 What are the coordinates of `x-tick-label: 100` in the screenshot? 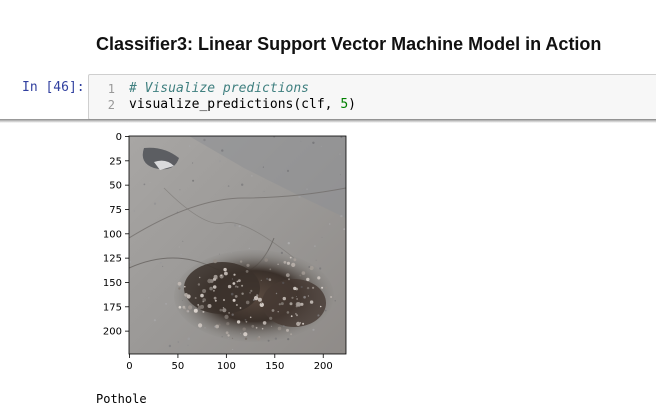 It's located at (226, 366).